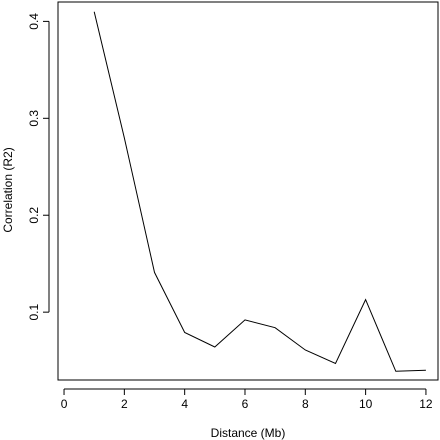 The image size is (440, 440). I want to click on x-tick-label: 0, so click(64, 404).